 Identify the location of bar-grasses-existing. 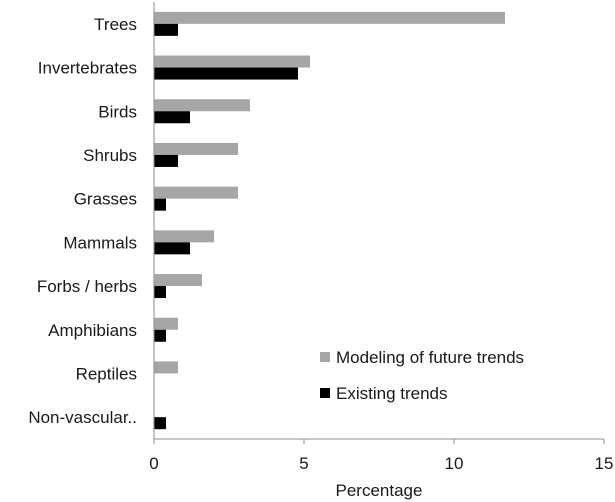
(160, 204).